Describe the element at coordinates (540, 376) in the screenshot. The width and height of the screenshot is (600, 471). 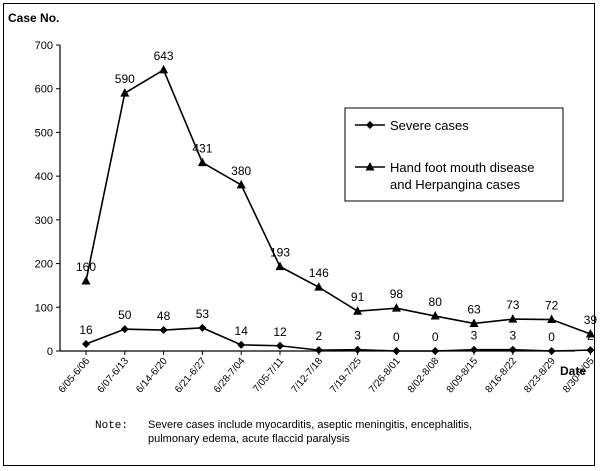
I see `x-tick-label: 8/23-8/29` at that location.